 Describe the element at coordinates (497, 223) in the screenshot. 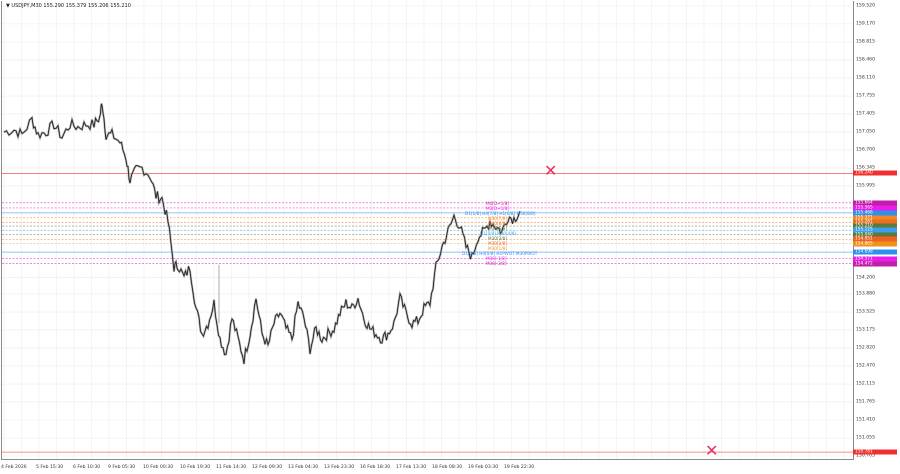

I see `level-annotation-label: M30[6/8]` at that location.